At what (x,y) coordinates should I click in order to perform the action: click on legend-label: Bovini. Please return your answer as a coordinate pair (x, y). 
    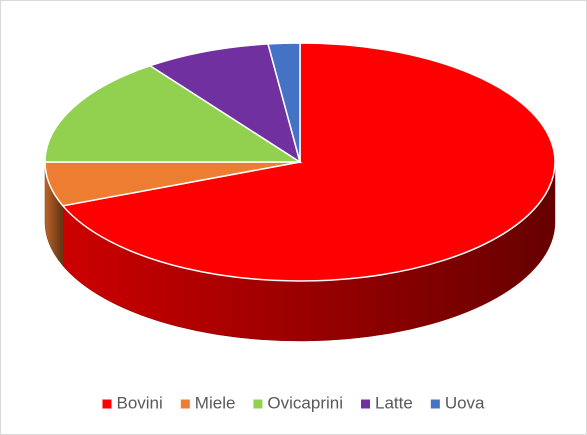
    Looking at the image, I should click on (139, 402).